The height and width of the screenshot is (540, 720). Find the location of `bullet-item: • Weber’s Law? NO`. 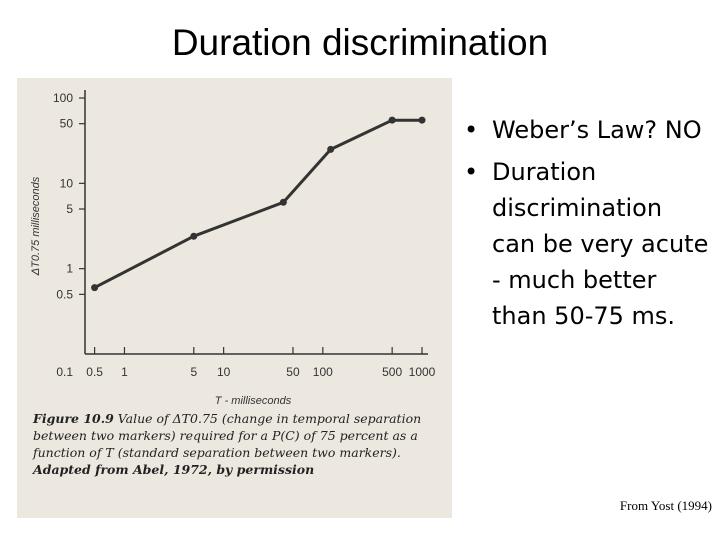

bullet-item: • Weber’s Law? NO is located at coordinates (587, 130).